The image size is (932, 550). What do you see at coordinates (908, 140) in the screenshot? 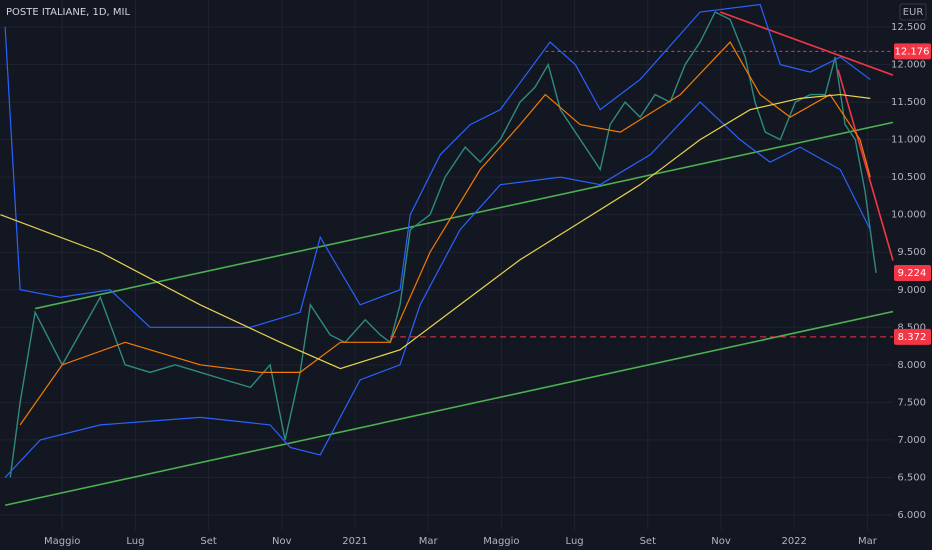
I see `y-tick-label: 11.000` at bounding box center [908, 140].